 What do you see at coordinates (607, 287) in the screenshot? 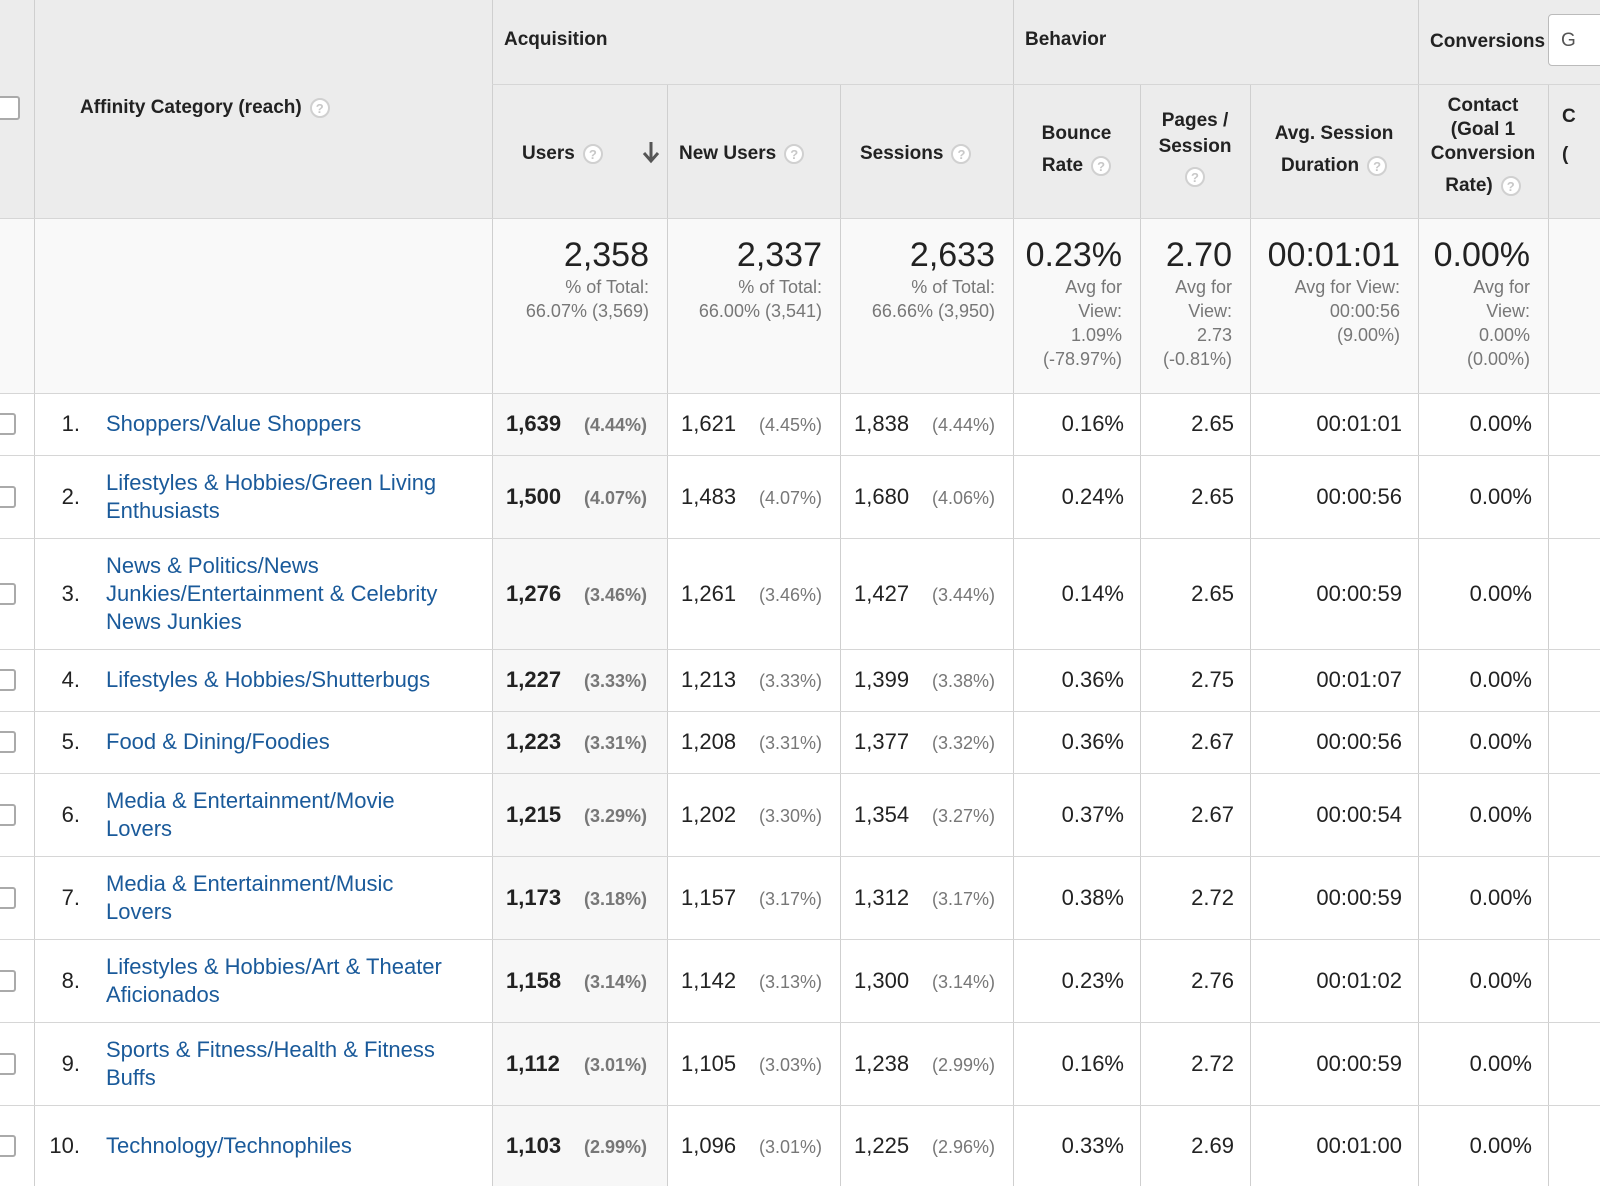
I see `total-users-detail: % of Total:` at bounding box center [607, 287].